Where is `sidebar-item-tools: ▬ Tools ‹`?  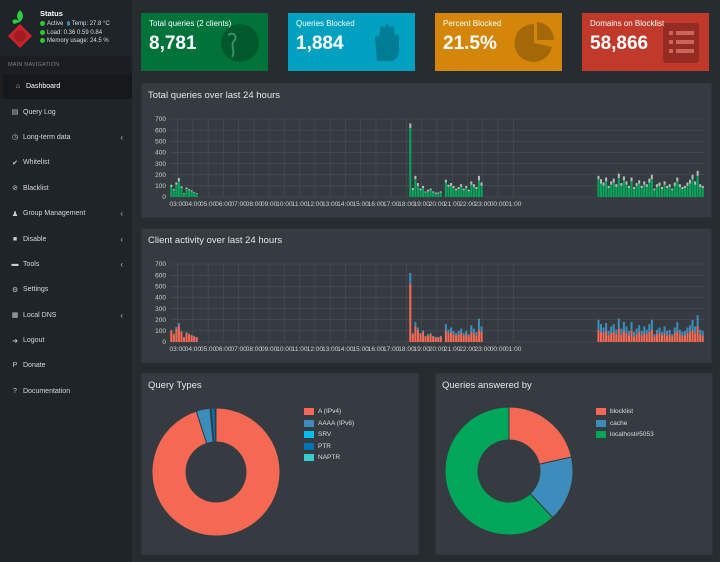
sidebar-item-tools: ▬ Tools ‹ is located at coordinates (66, 264).